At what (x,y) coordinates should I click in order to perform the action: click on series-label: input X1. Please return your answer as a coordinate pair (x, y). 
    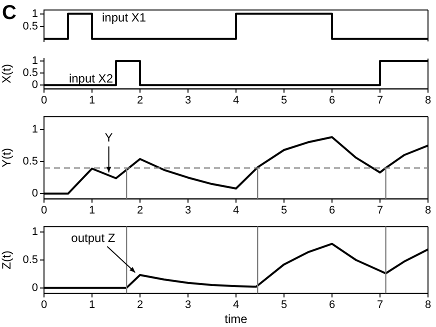
    Looking at the image, I should click on (124, 17).